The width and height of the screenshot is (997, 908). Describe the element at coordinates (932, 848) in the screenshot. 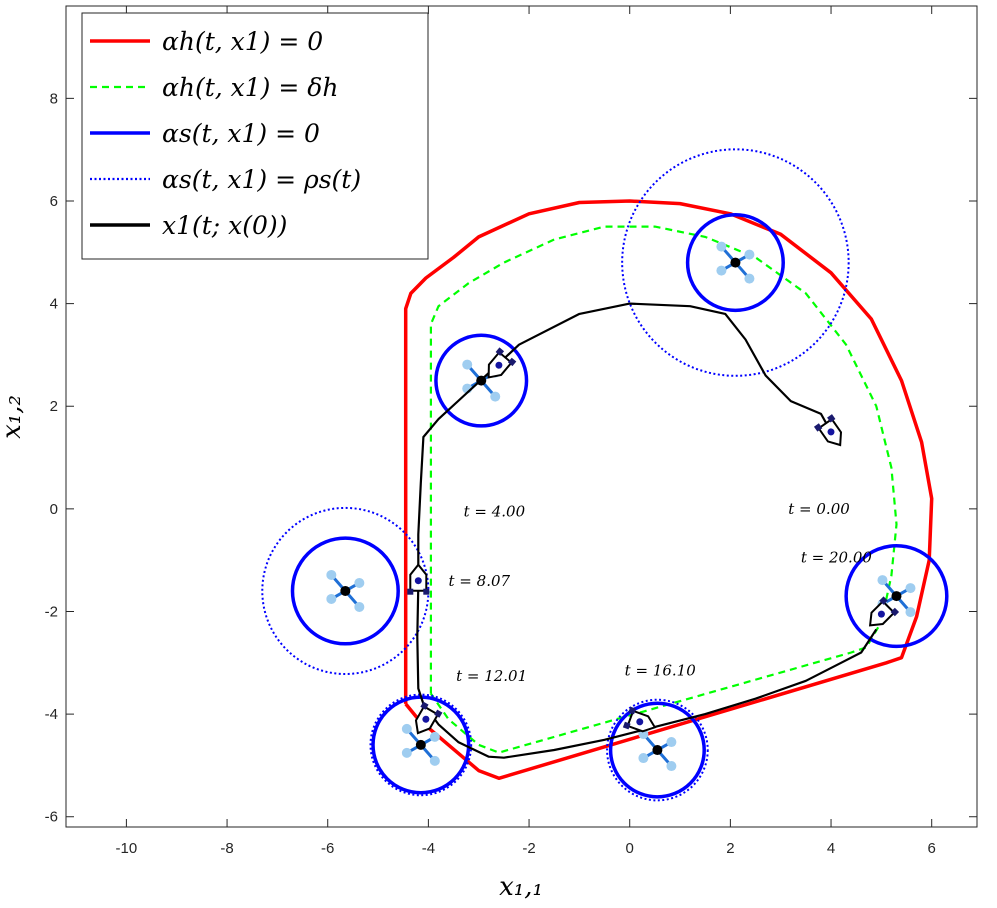

I see `x-tick-label: 6` at that location.